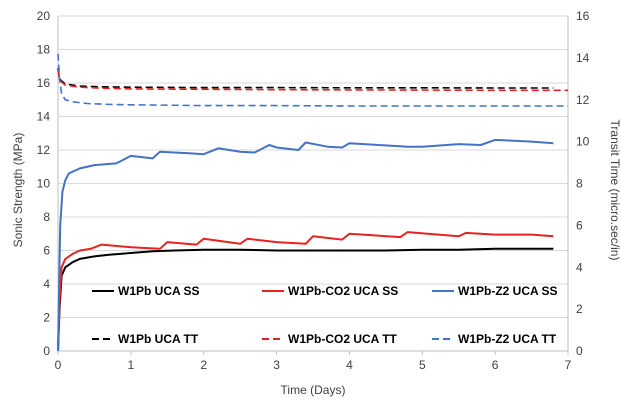  I want to click on legend-label: W1Pb UCA SS, so click(159, 291).